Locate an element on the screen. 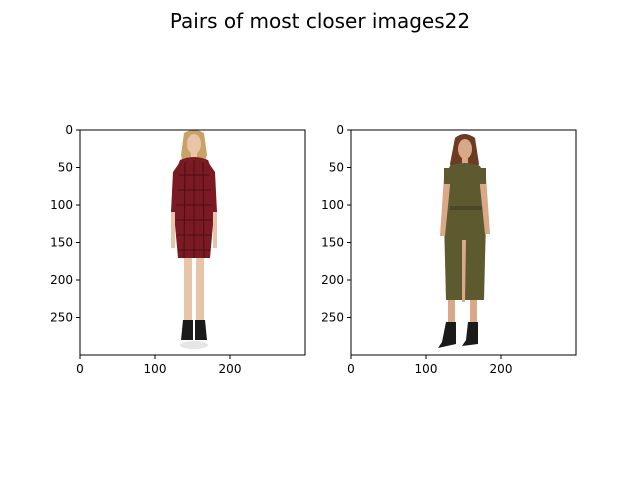 This screenshot has width=640, height=480. right-y-tick-label: 150 is located at coordinates (332, 243).